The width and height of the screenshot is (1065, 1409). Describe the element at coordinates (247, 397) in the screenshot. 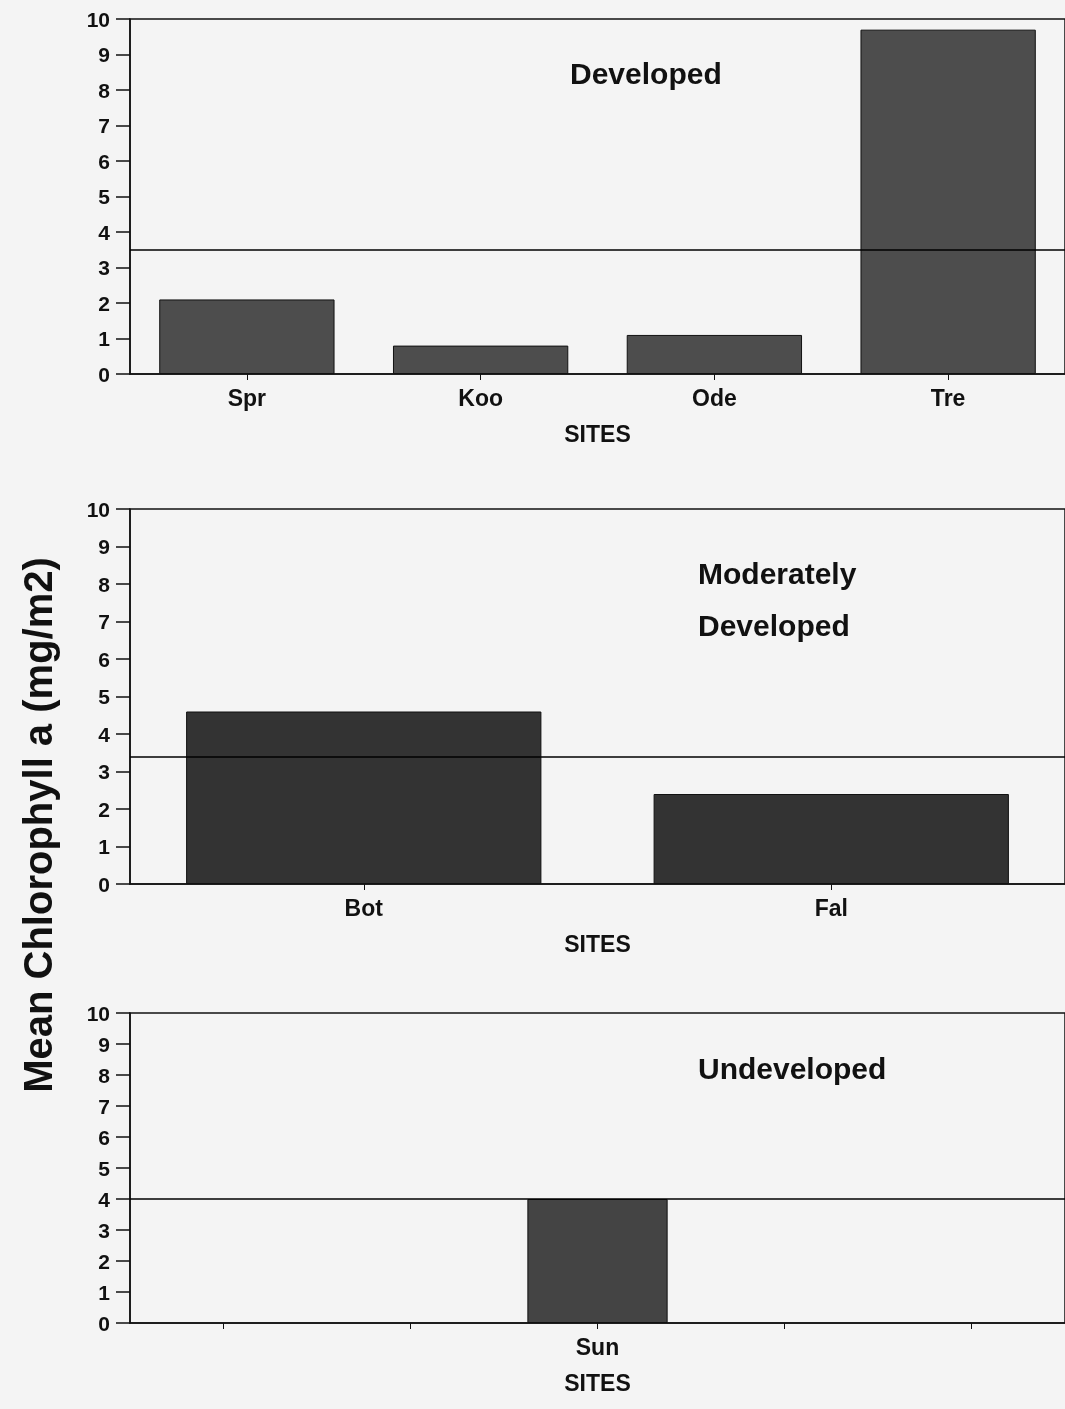

I see `x-tick-label: Spr` at that location.